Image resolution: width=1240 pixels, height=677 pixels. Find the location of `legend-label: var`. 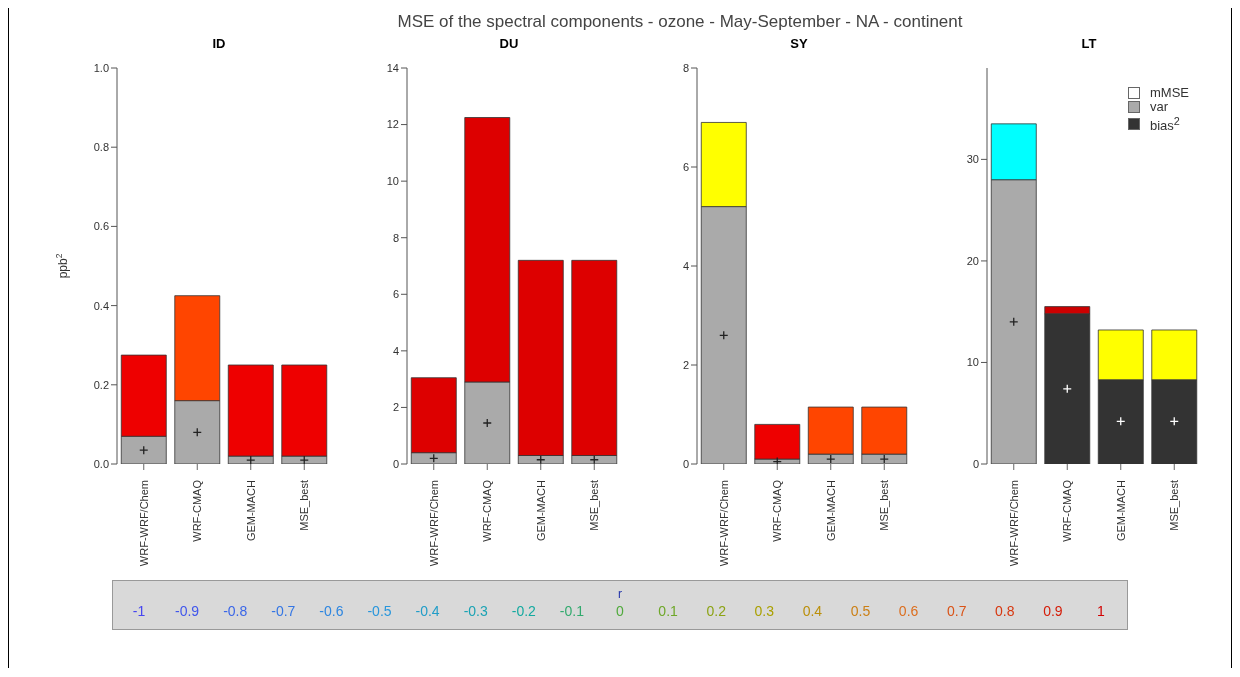

legend-label: var is located at coordinates (1159, 106).